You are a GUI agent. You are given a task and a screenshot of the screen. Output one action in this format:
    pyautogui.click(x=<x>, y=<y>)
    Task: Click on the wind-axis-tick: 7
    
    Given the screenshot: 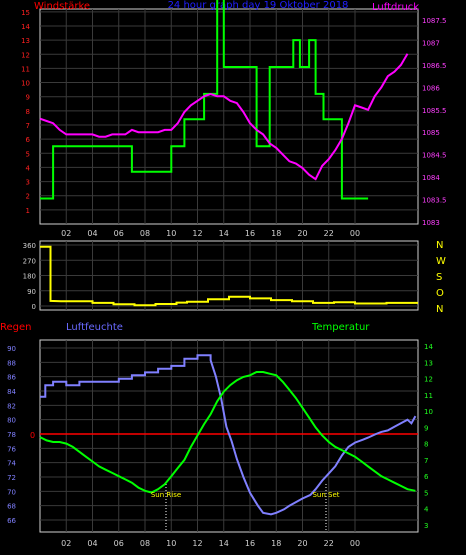 What is the action you would take?
    pyautogui.click(x=28, y=126)
    